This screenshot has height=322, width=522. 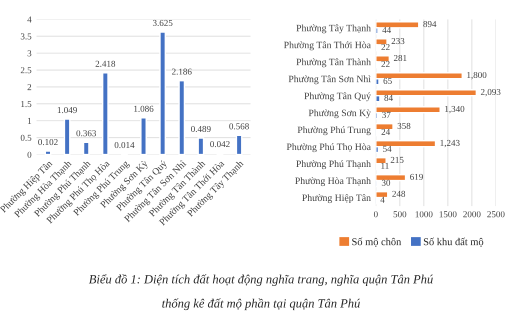 I want to click on y-tick-label: Phường Tân Thành, so click(x=333, y=63).